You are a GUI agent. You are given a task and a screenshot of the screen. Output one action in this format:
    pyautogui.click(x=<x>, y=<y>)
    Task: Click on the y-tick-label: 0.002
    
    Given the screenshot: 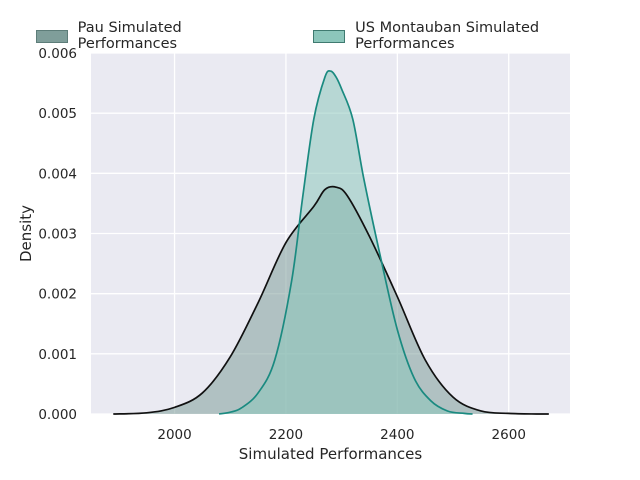 What is the action you would take?
    pyautogui.click(x=57, y=295)
    